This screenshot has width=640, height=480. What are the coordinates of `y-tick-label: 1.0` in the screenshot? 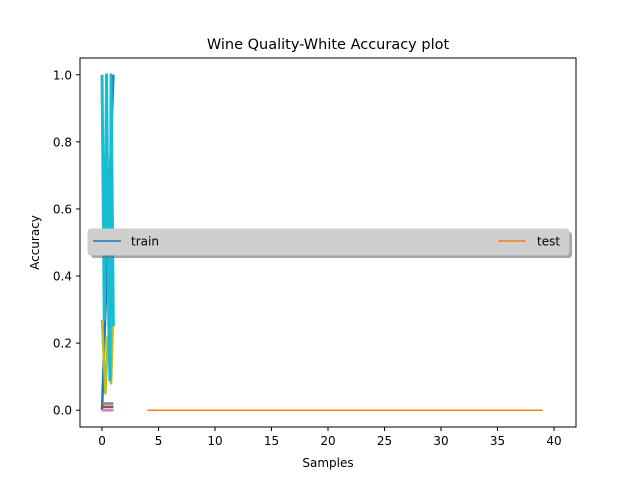 It's located at (62, 75).